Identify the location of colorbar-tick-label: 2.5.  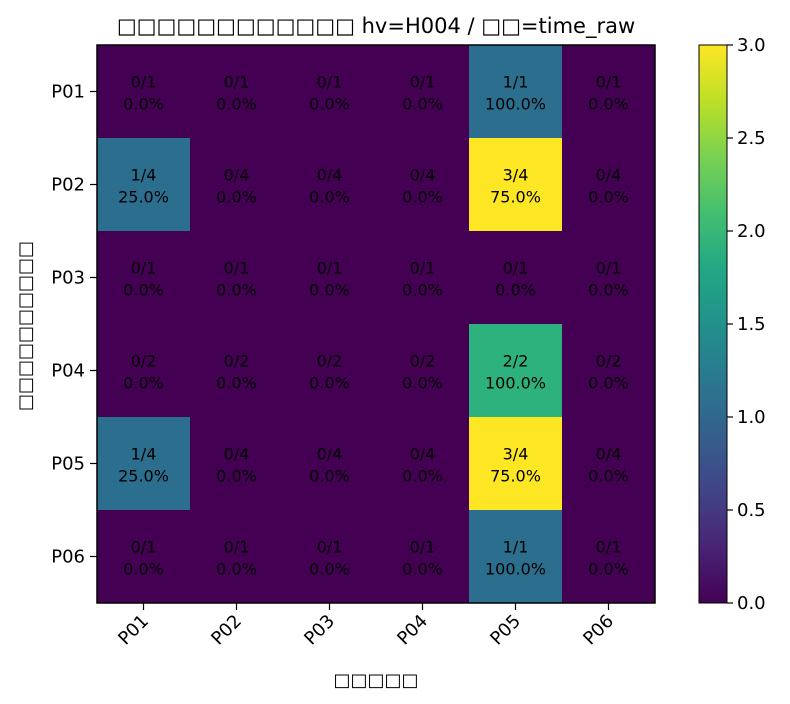
(751, 138).